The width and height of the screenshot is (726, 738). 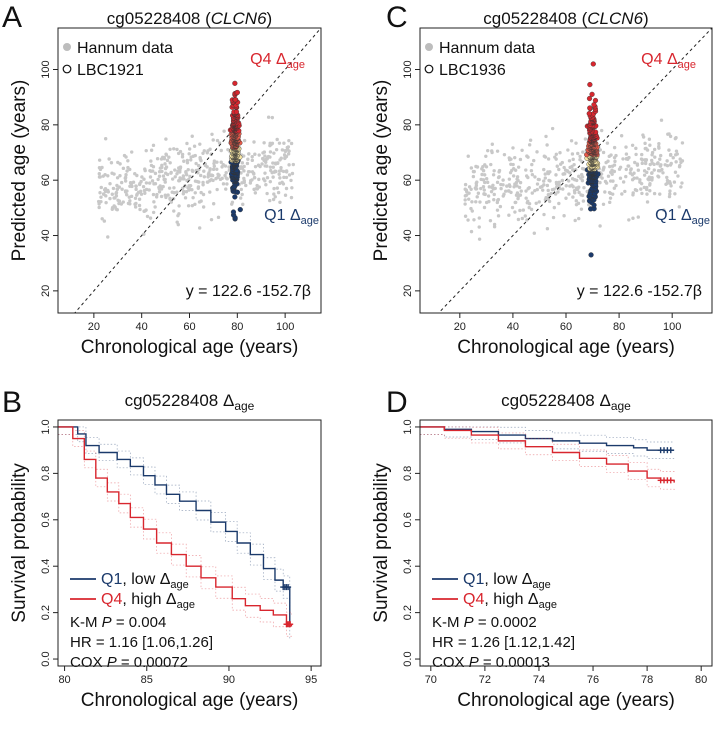 I want to click on panel-d-ytick-label: 0.4, so click(x=408, y=566).